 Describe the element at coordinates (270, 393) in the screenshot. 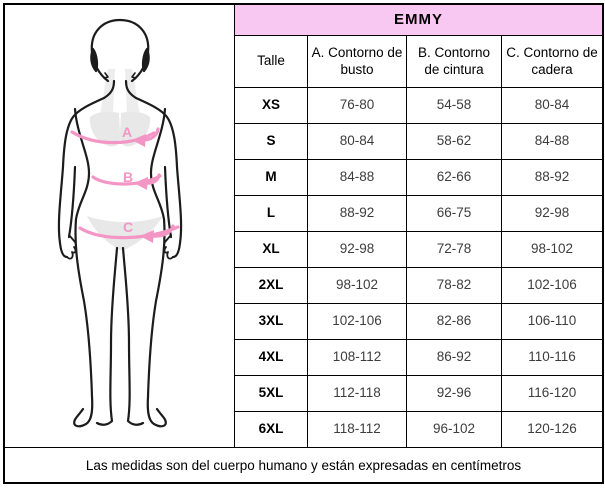

I see `size-label: 5XL` at that location.